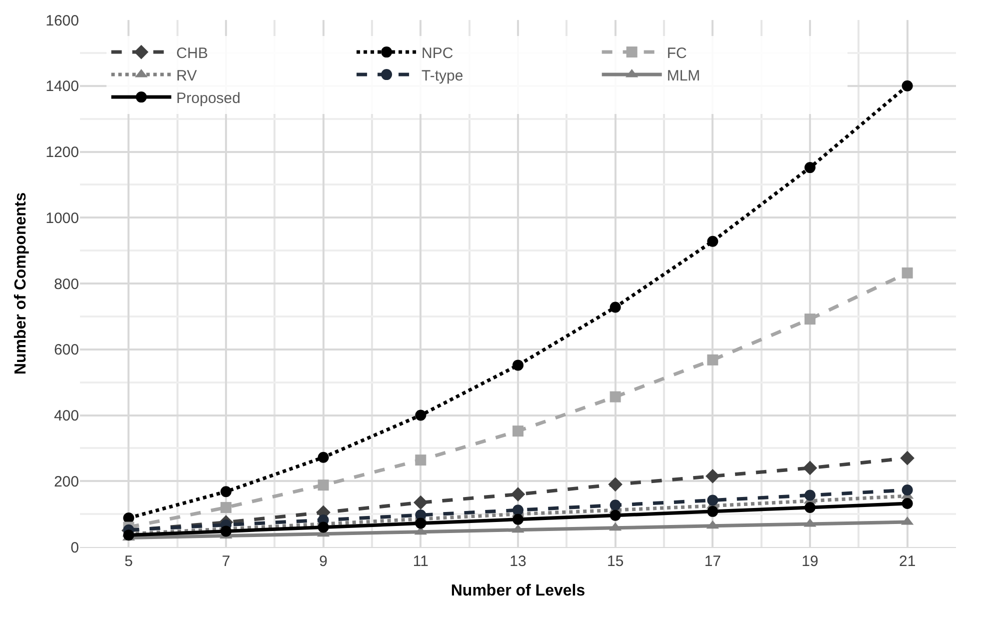  Describe the element at coordinates (420, 561) in the screenshot. I see `x-tick-label: 11` at that location.